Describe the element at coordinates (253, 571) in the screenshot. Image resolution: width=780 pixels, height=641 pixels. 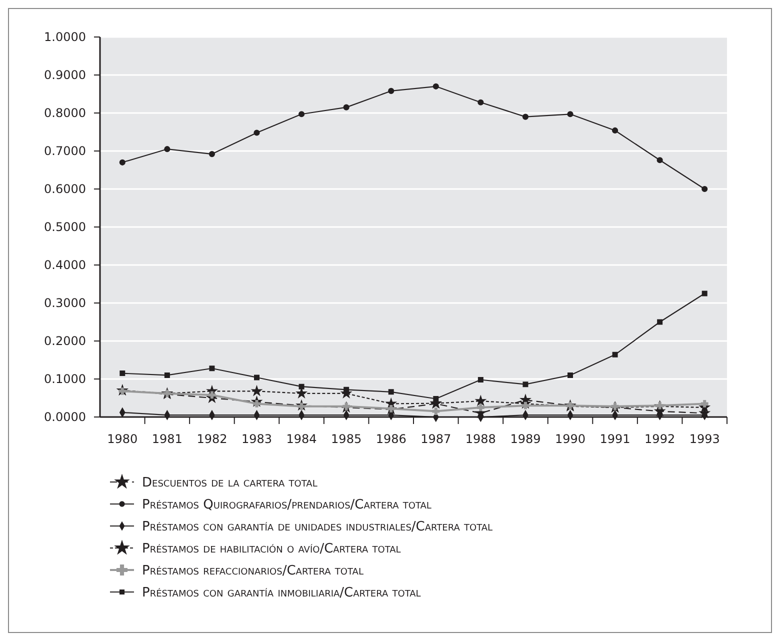
I see `legend-label: Préstamos refaccionarios/Cartera total` at that location.